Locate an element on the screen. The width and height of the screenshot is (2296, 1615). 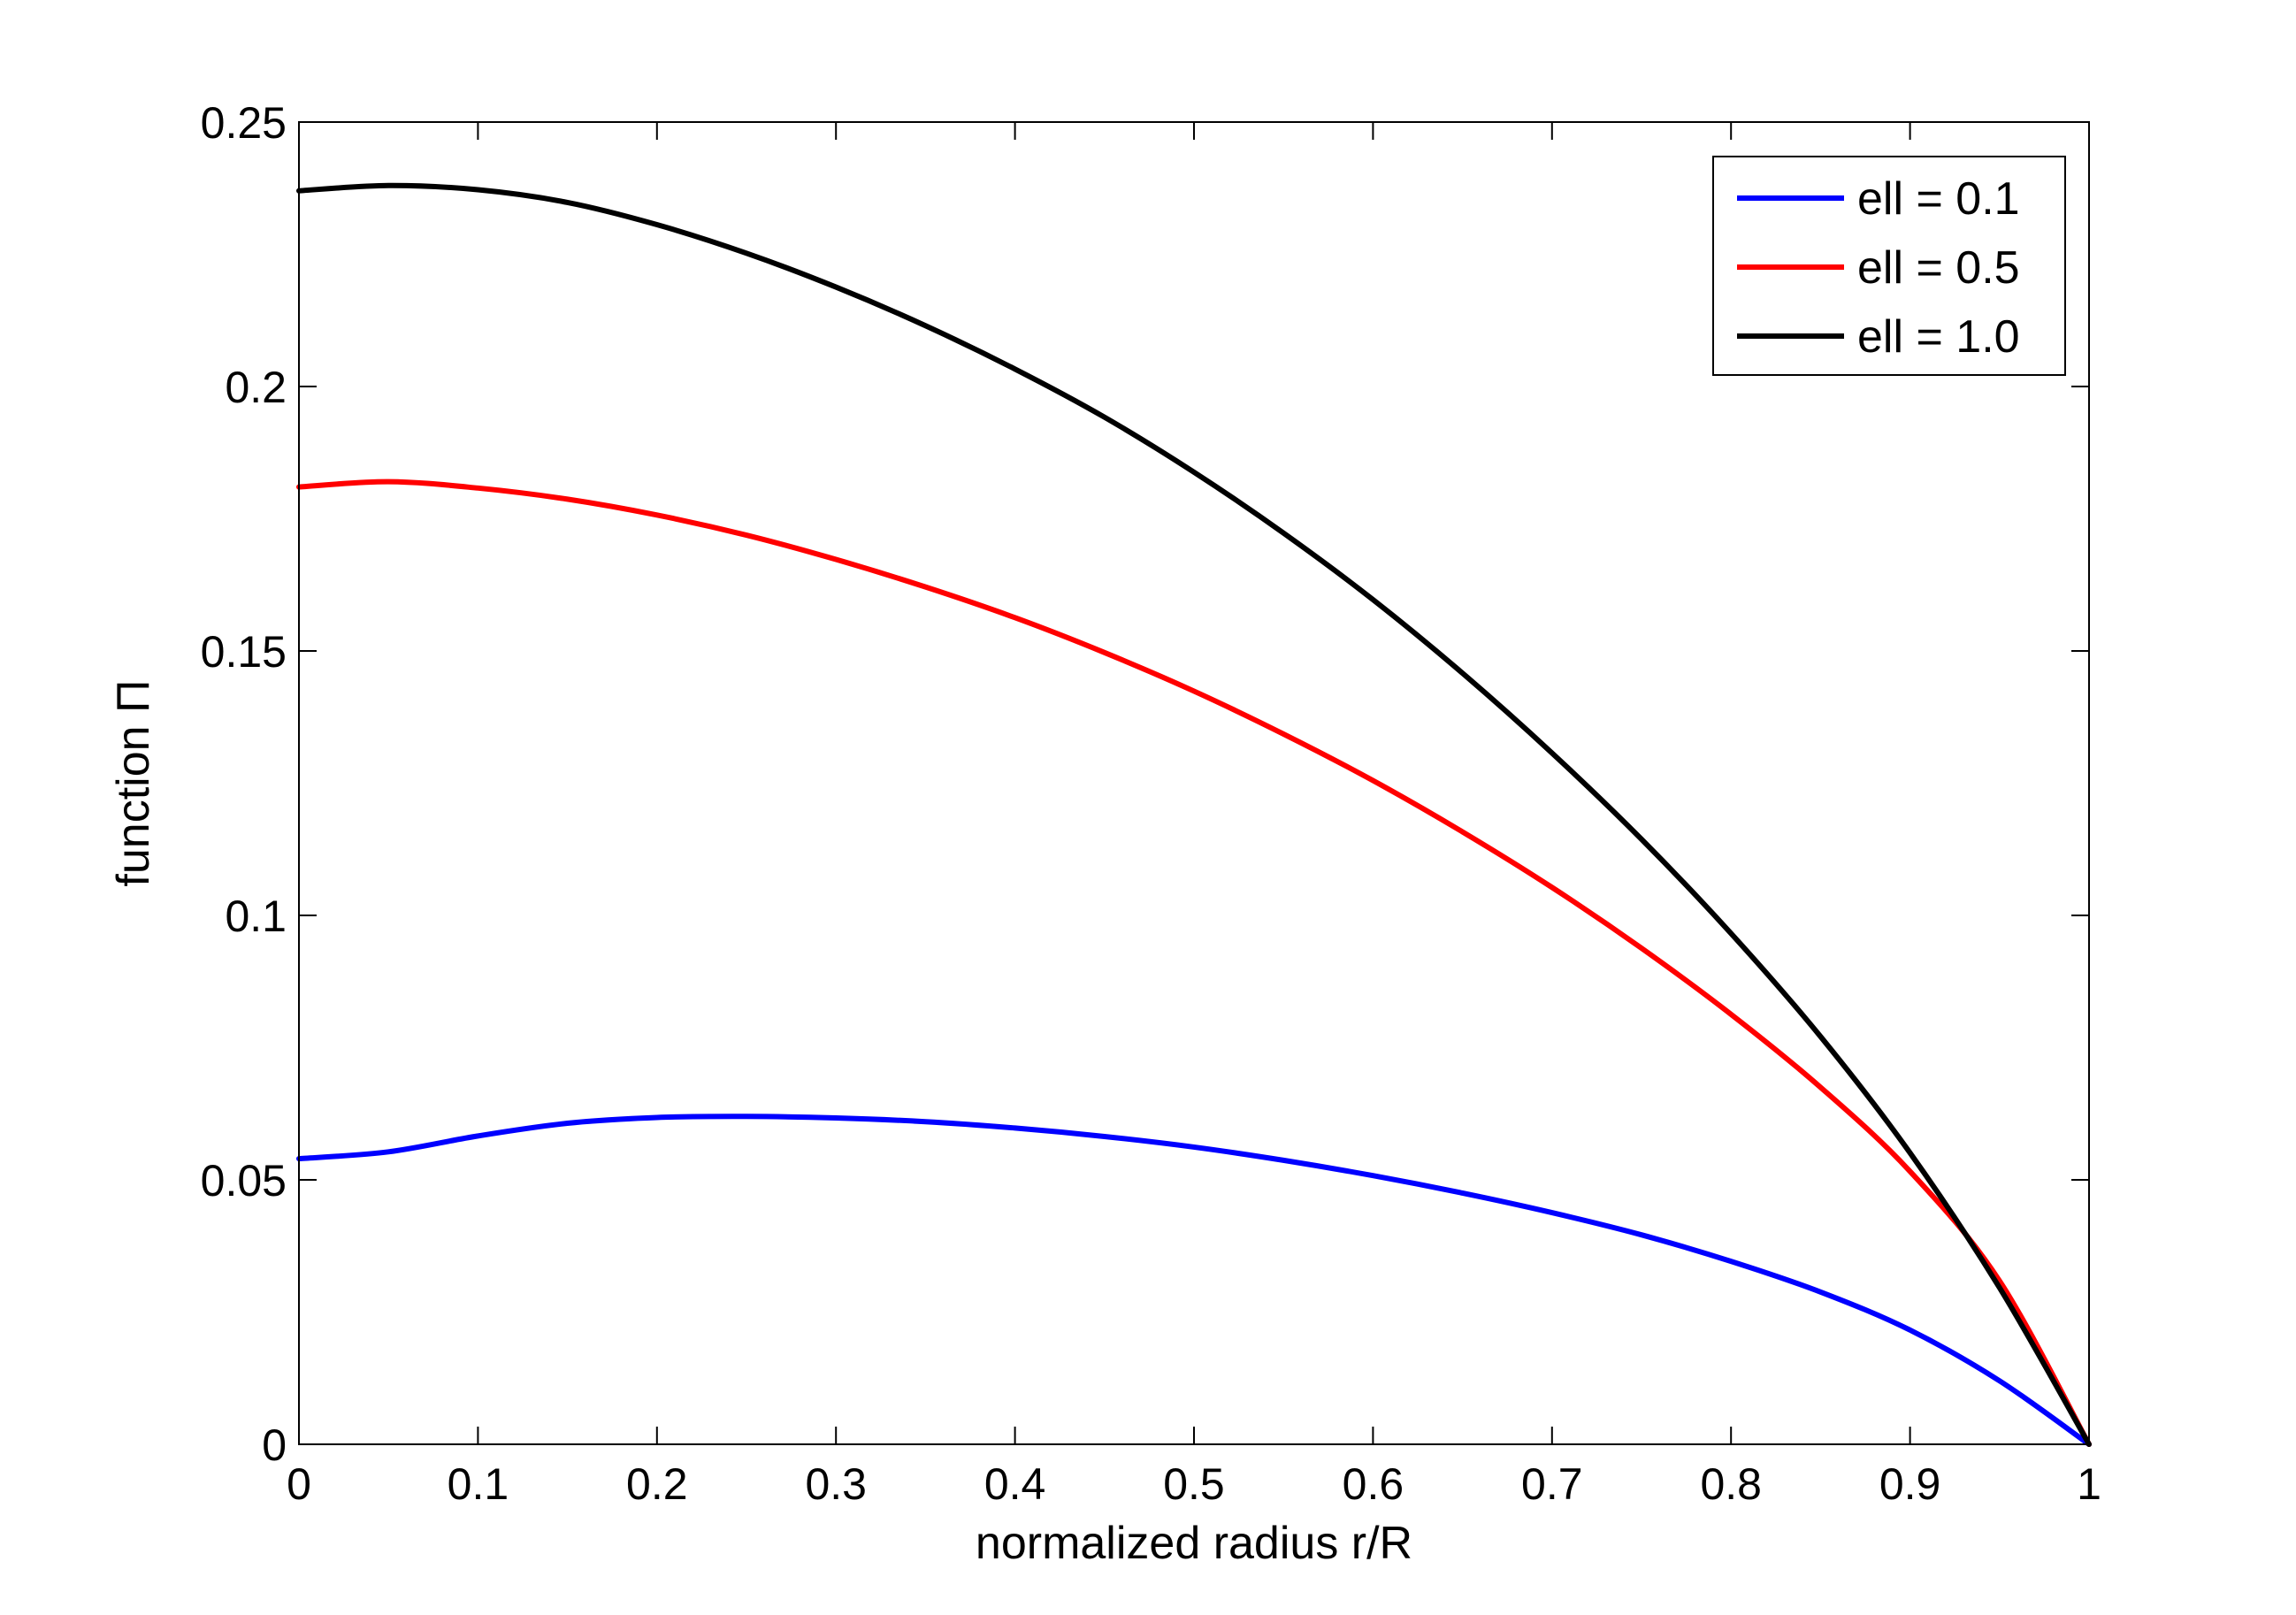
y-tick-label: 0 is located at coordinates (274, 1445).